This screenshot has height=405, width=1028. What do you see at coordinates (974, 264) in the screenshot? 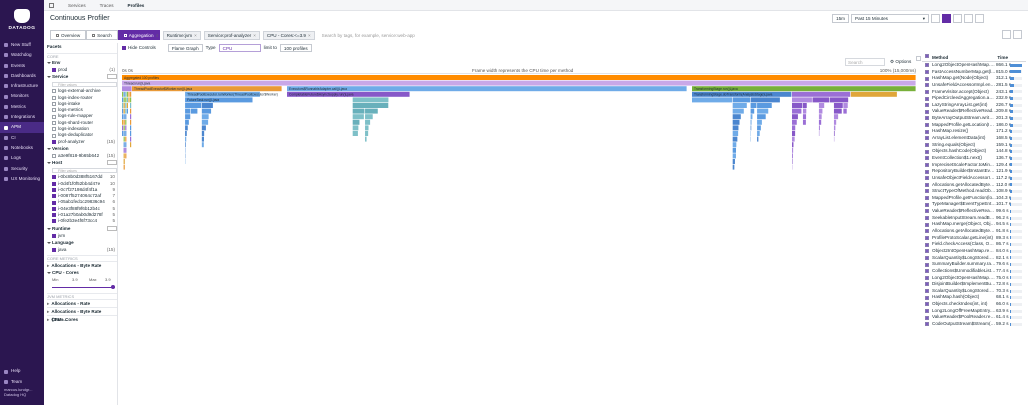
I see `table-row: SummaryBuilder.summary.rank() 79.6 s` at bounding box center [974, 264].